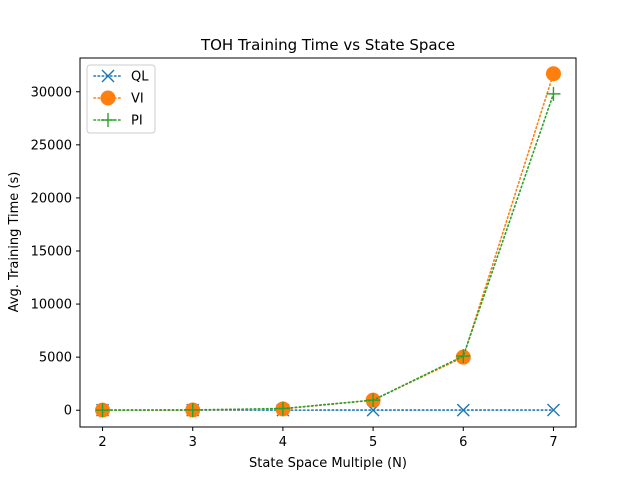 The image size is (640, 480). What do you see at coordinates (327, 45) in the screenshot?
I see `chart-title: TOH Training Time vs State Space` at bounding box center [327, 45].